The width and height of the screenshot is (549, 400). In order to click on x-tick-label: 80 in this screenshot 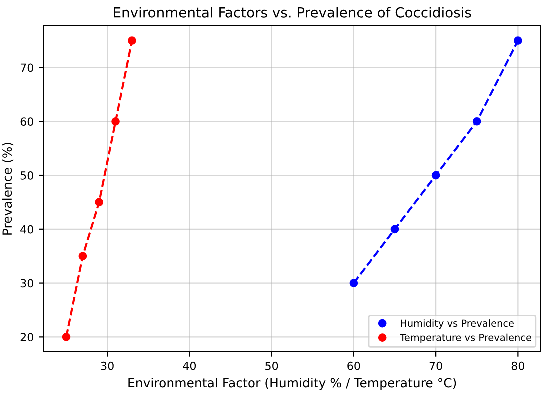, I will do `click(518, 366)`.